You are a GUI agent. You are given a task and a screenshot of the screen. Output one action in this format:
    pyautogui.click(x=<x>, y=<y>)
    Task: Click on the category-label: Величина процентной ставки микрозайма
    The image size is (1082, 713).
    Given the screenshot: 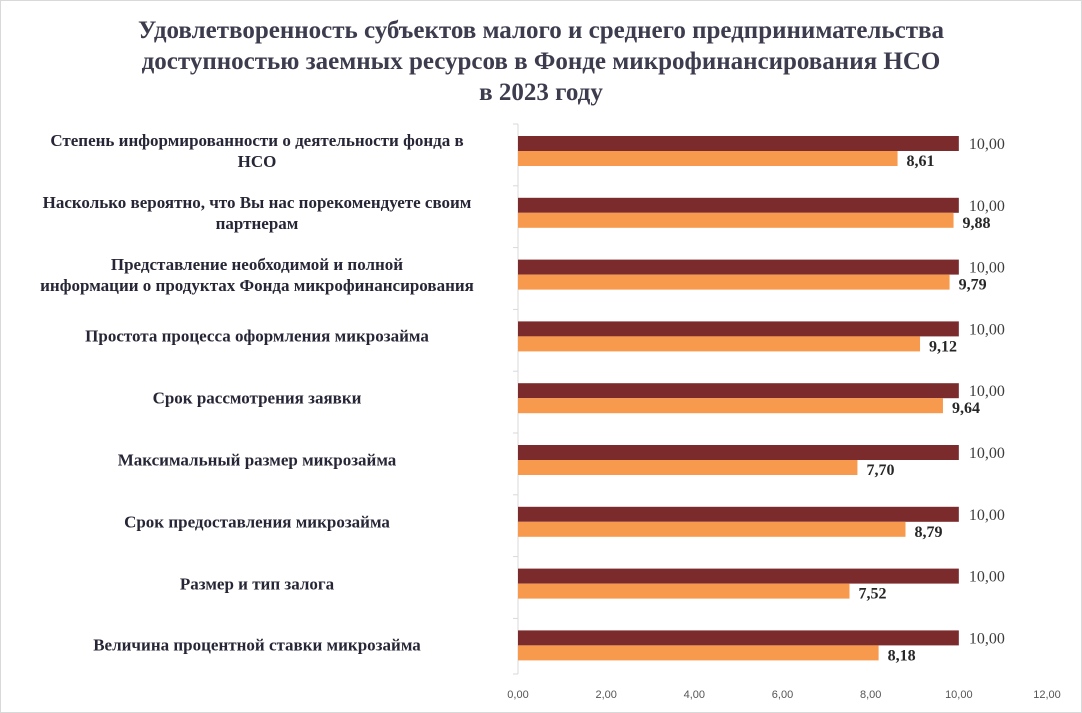 What is the action you would take?
    pyautogui.click(x=257, y=645)
    